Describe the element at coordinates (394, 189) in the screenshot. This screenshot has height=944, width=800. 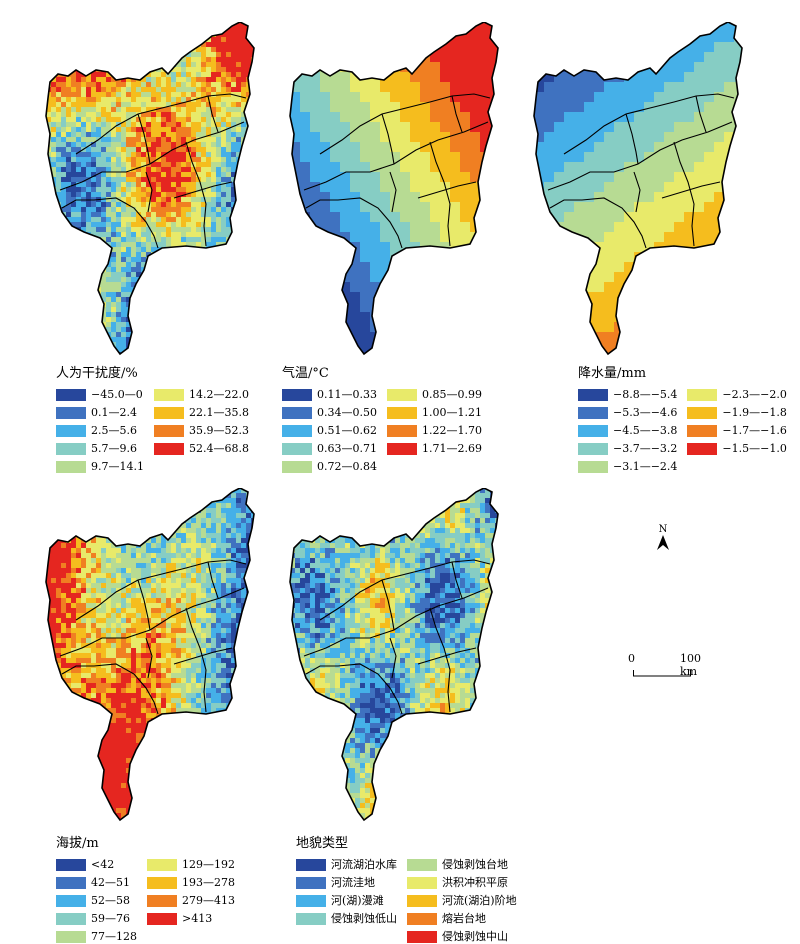
I see `temperature-outline` at that location.